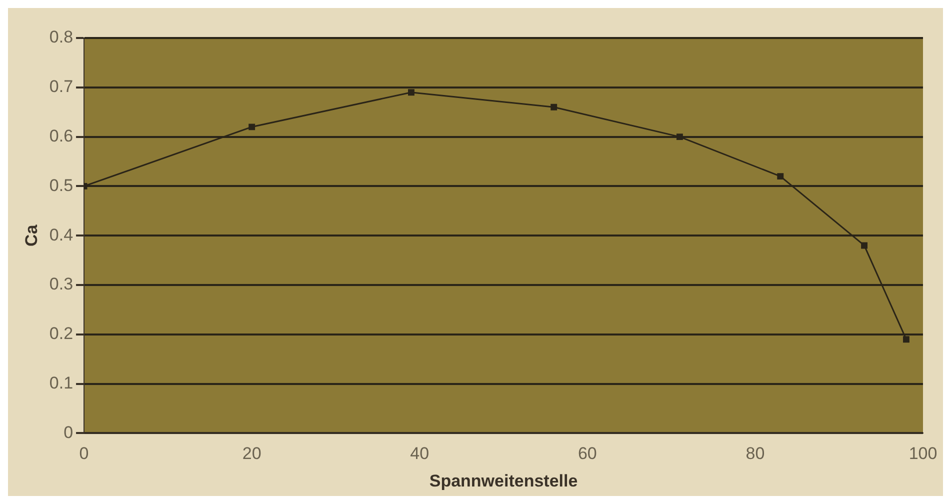 Image resolution: width=951 pixels, height=504 pixels. Describe the element at coordinates (61, 234) in the screenshot. I see `y-tick-label: 0.4` at that location.